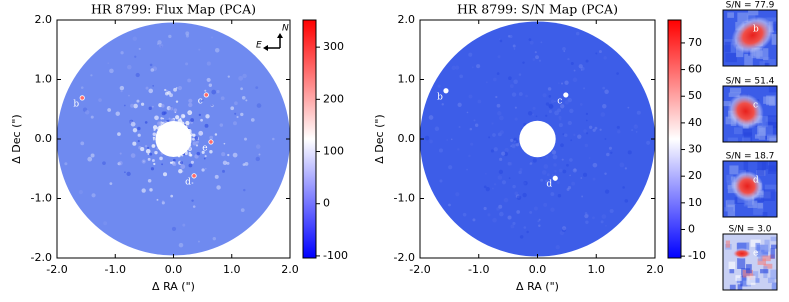  Describe the element at coordinates (695, 175) in the screenshot. I see `colorbar-tick-label: 20` at that location.